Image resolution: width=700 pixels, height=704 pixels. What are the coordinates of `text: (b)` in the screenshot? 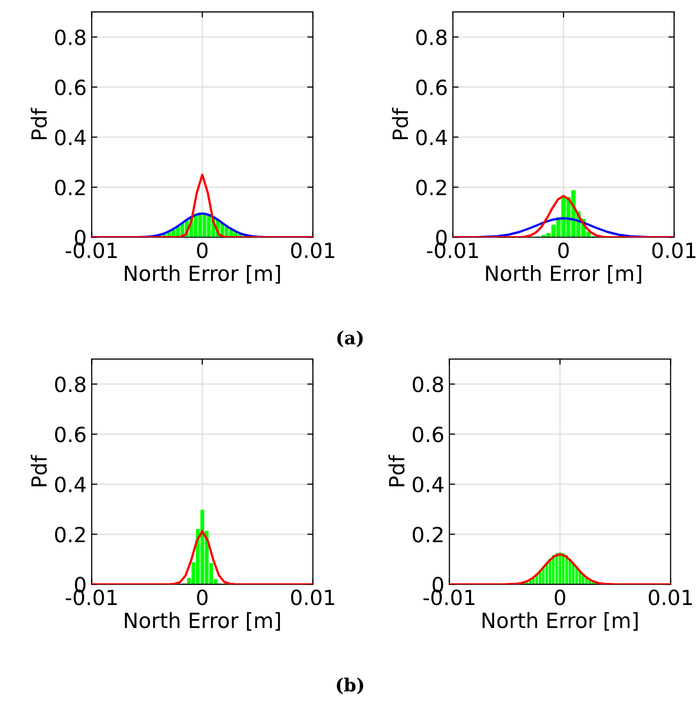 It's located at (350, 686).